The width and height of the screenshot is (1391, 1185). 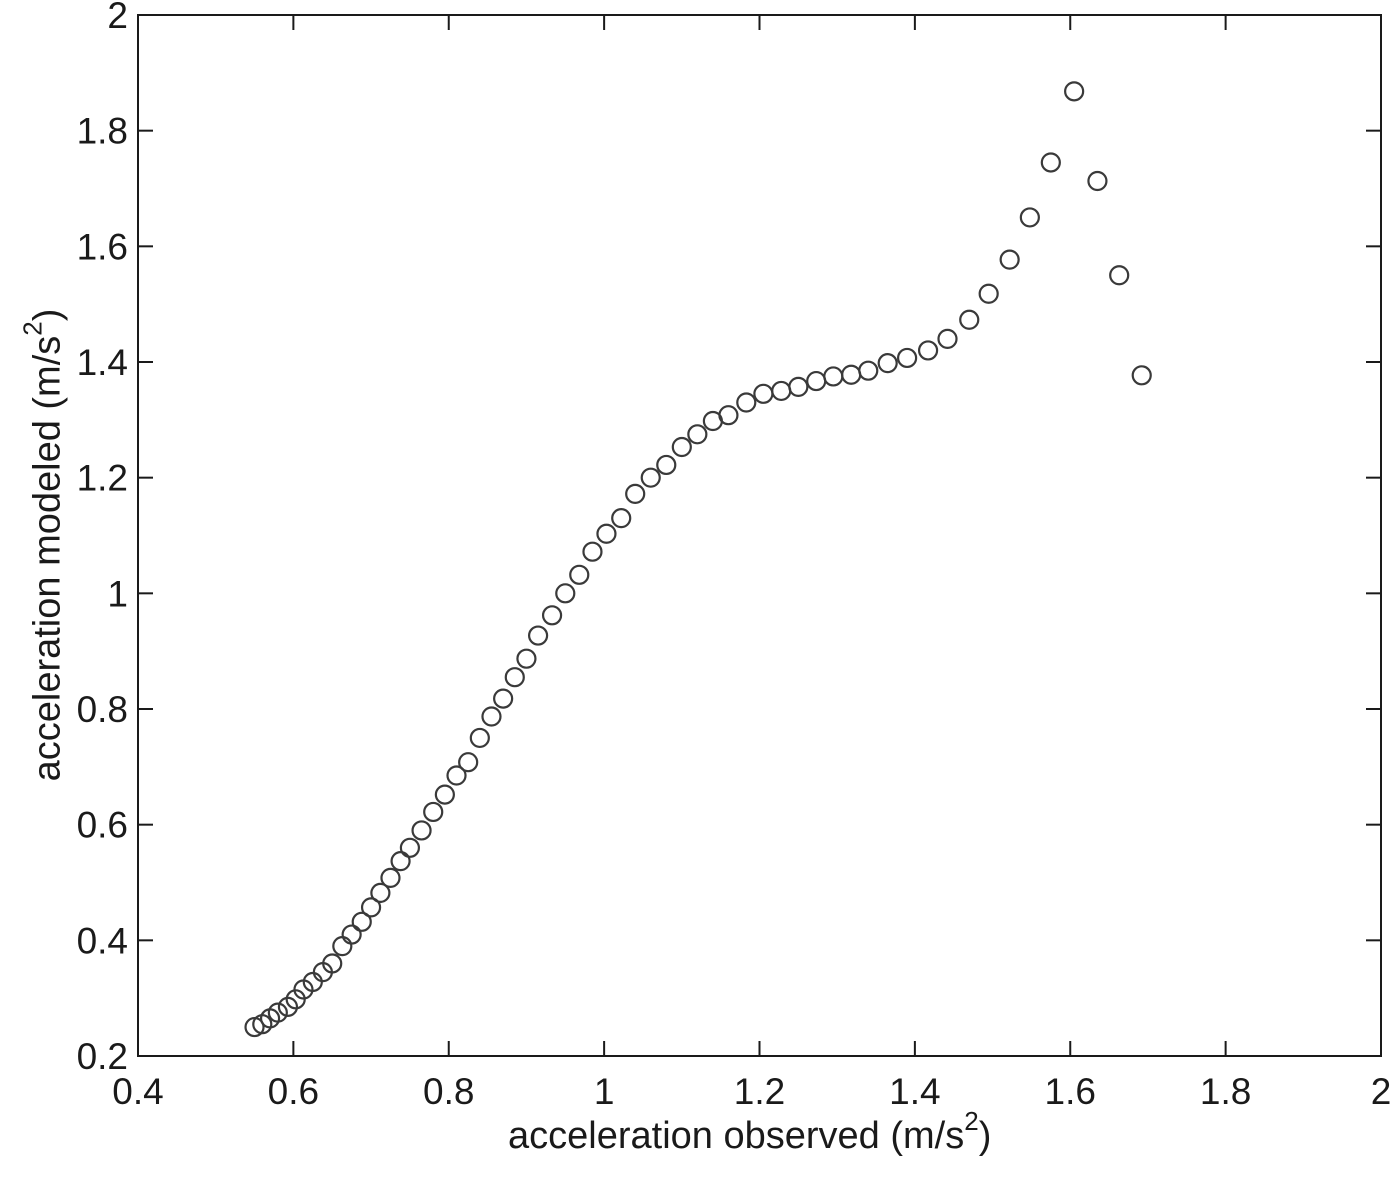 I want to click on y-tick-label: 0.4, so click(x=102, y=940).